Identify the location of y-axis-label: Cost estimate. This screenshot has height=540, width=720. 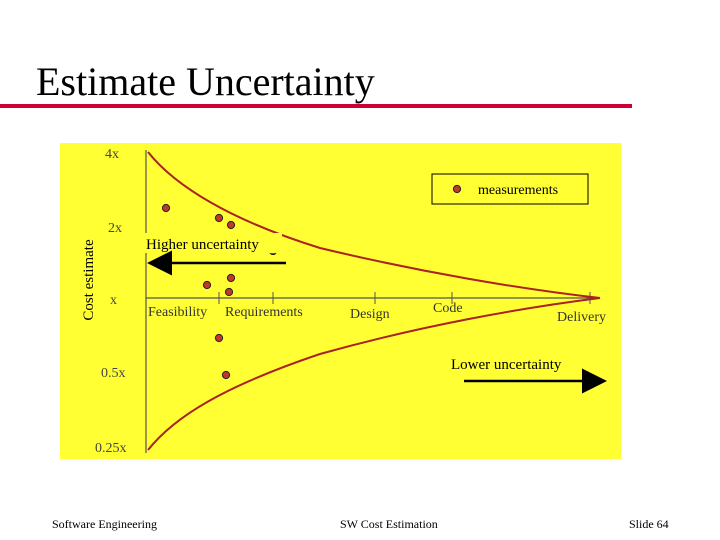
(89, 280).